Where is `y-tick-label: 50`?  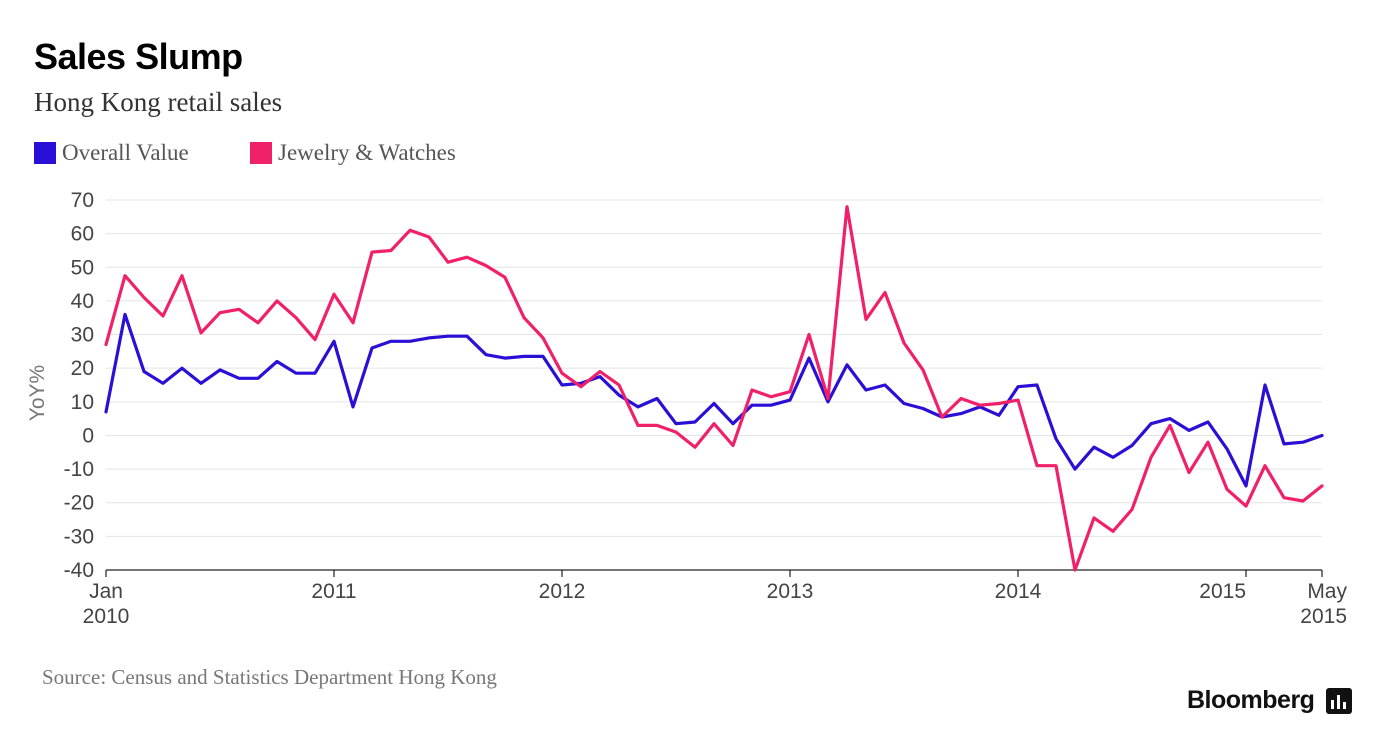
y-tick-label: 50 is located at coordinates (82, 267).